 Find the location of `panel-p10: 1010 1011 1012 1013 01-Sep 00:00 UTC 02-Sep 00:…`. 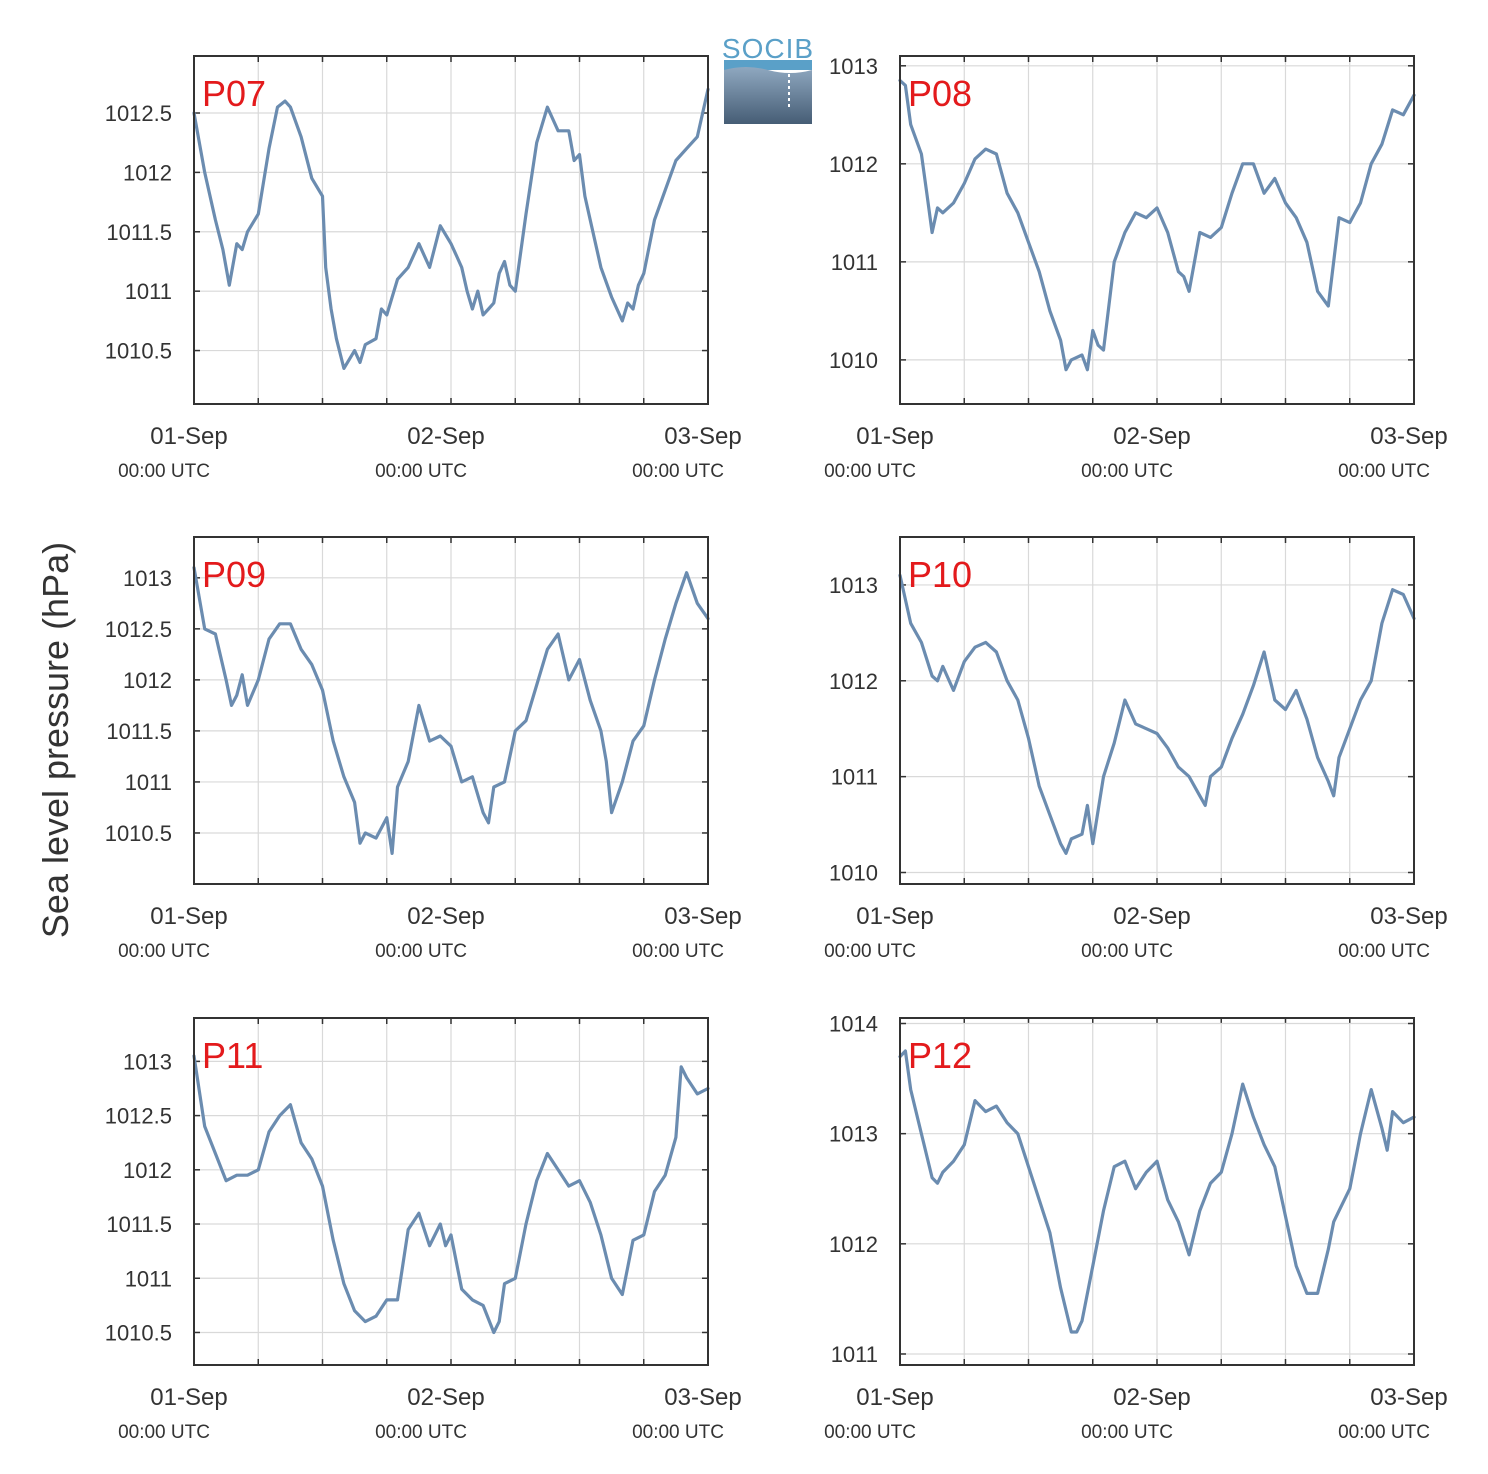

panel-p10: 1010 1011 1012 1013 01-Sep 00:00 UTC 02-Sep 00:… is located at coordinates (1136, 749).